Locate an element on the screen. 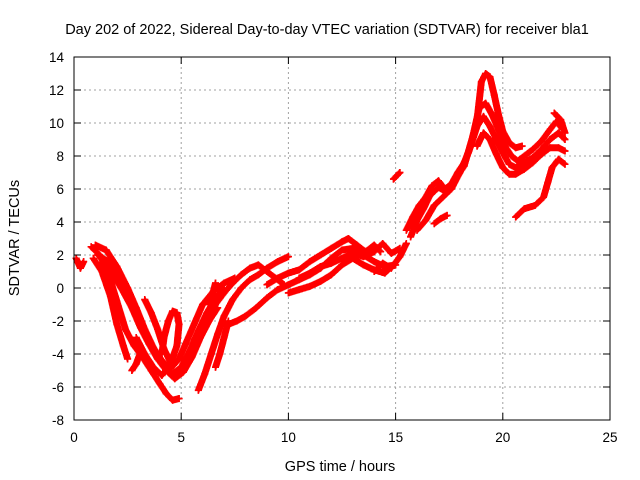  series-track-z is located at coordinates (559, 123).